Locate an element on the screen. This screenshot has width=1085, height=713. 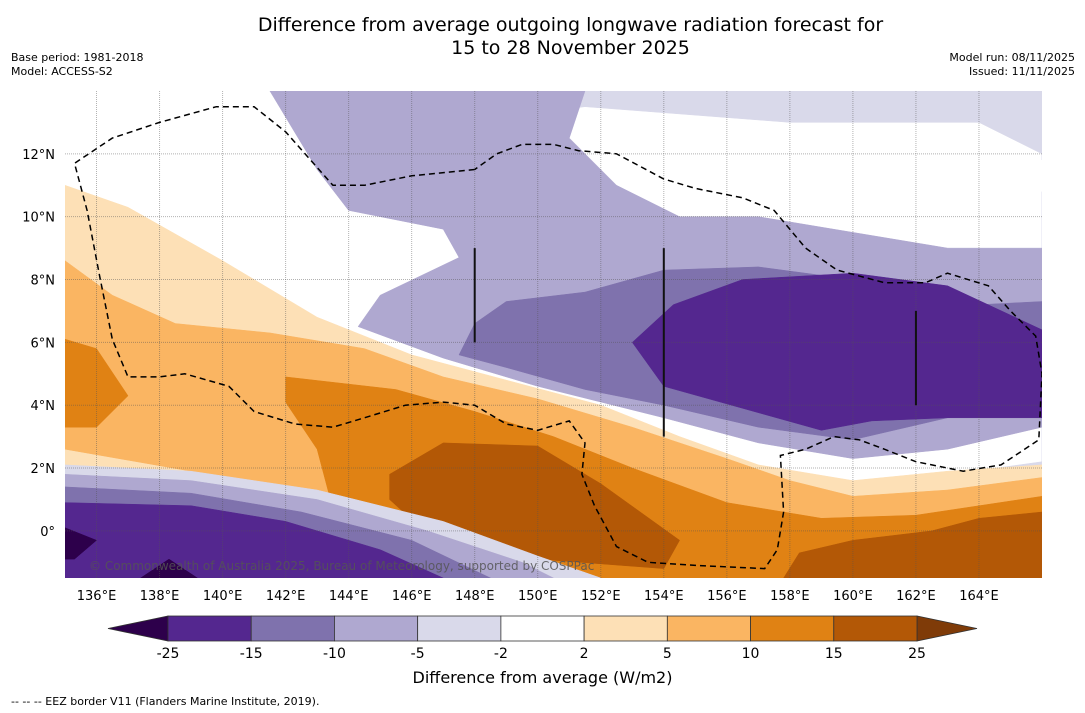
y-axis-ticks: 0° 2°N 4°N 6°N 8°N 10°N 12°N is located at coordinates (38, 344).